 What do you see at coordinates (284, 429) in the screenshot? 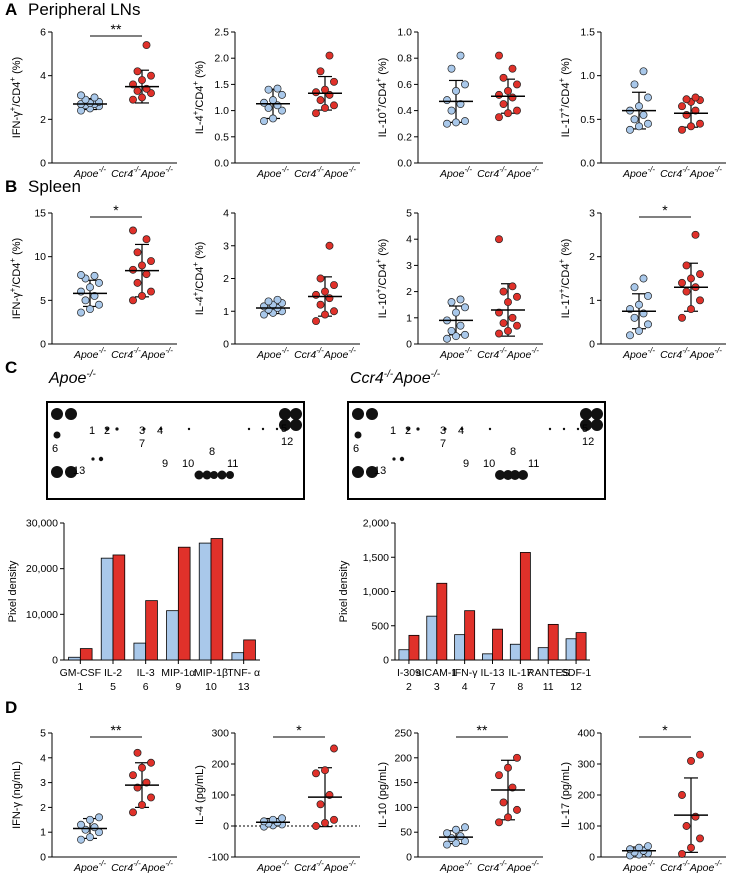
I see `blot-spot-label: 5` at bounding box center [284, 429].